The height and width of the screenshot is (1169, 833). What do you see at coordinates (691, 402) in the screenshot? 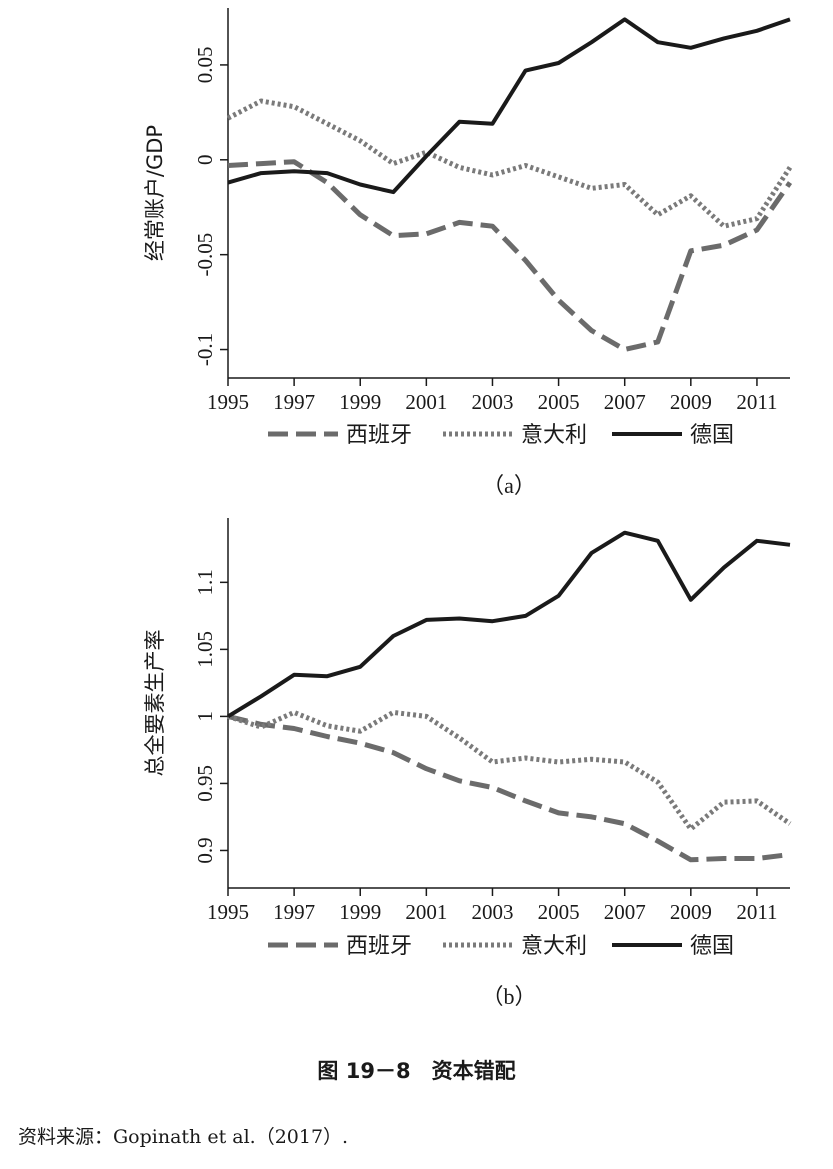
I see `panel-a-x-tick-label: 2009` at bounding box center [691, 402].